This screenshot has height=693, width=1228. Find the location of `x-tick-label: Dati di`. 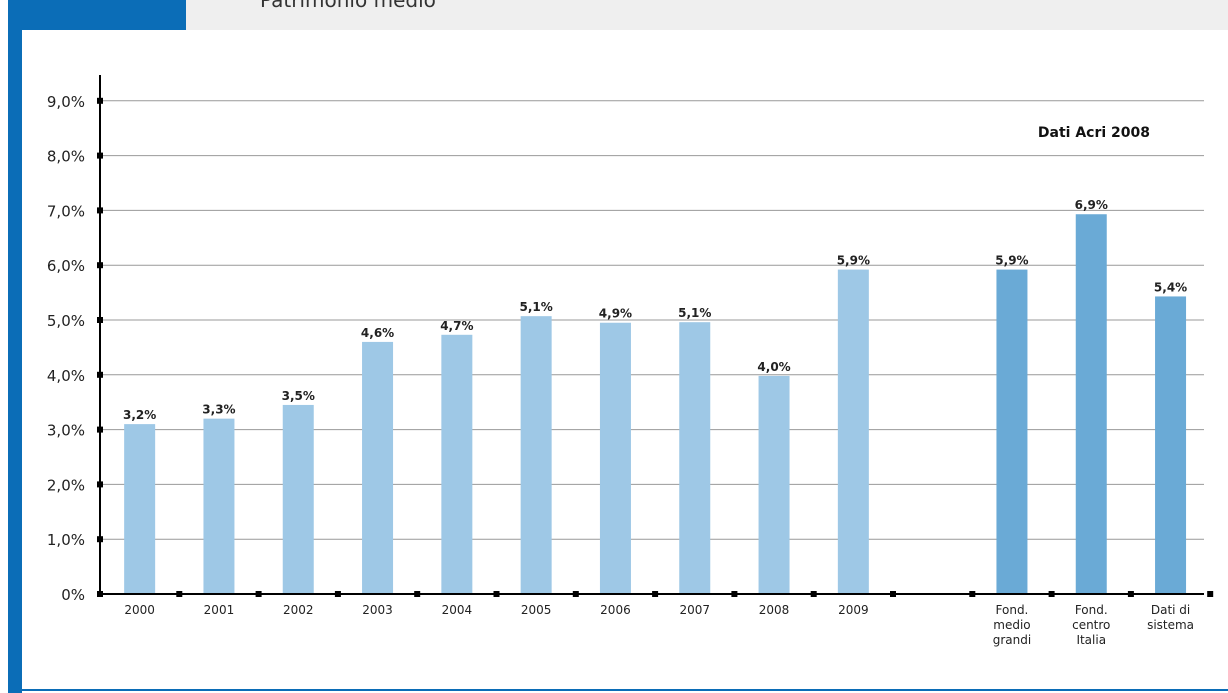

x-tick-label: Dati di is located at coordinates (1170, 610).